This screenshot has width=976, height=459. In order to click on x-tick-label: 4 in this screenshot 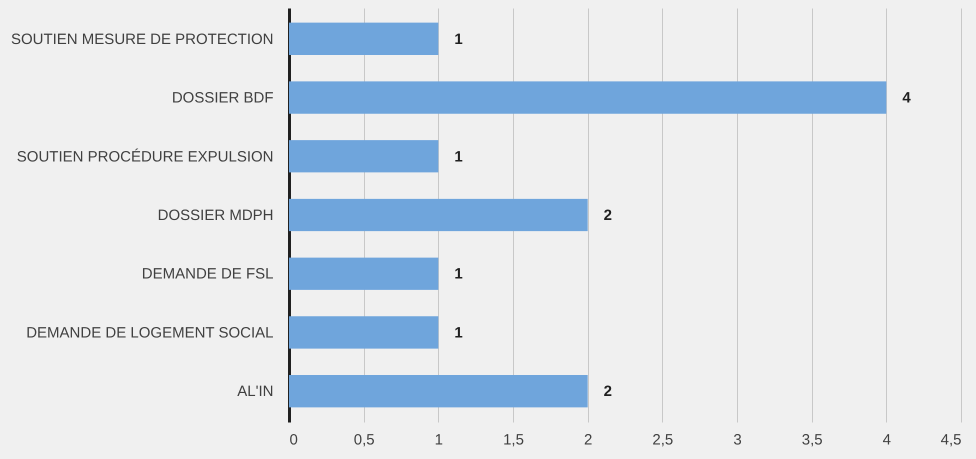, I will do `click(887, 440)`.